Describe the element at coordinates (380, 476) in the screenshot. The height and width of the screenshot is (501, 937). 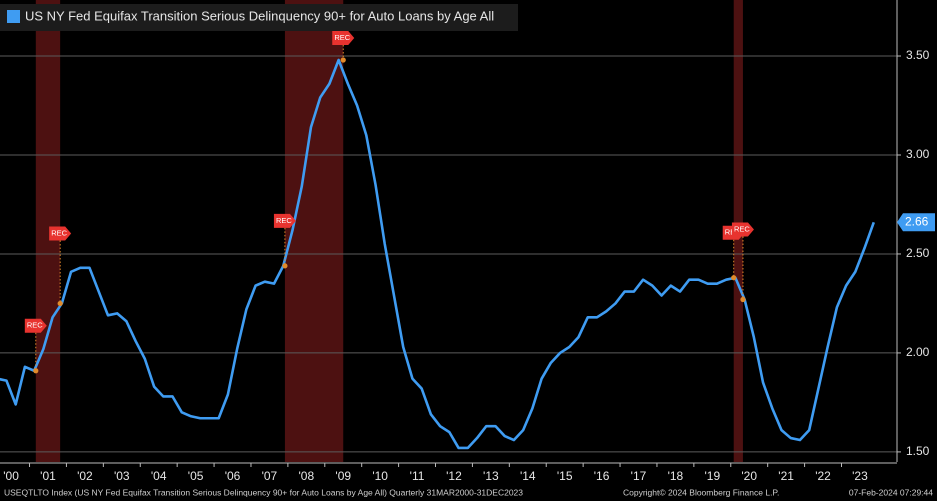
I see `x-tick-label: '10` at that location.